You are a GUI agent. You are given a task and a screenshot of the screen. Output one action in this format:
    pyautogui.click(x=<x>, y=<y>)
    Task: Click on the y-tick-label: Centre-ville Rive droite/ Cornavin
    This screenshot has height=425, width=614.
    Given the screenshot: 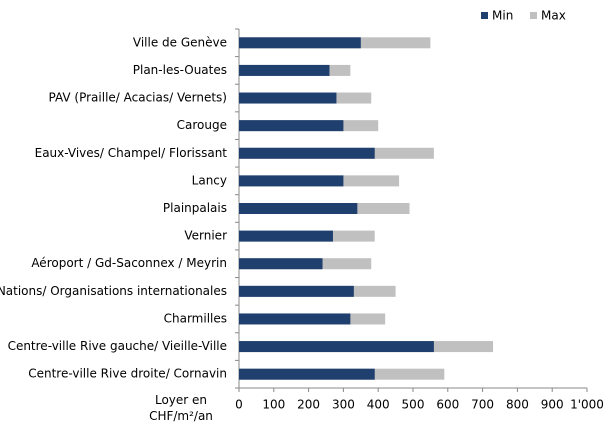 What is the action you would take?
    pyautogui.click(x=127, y=374)
    